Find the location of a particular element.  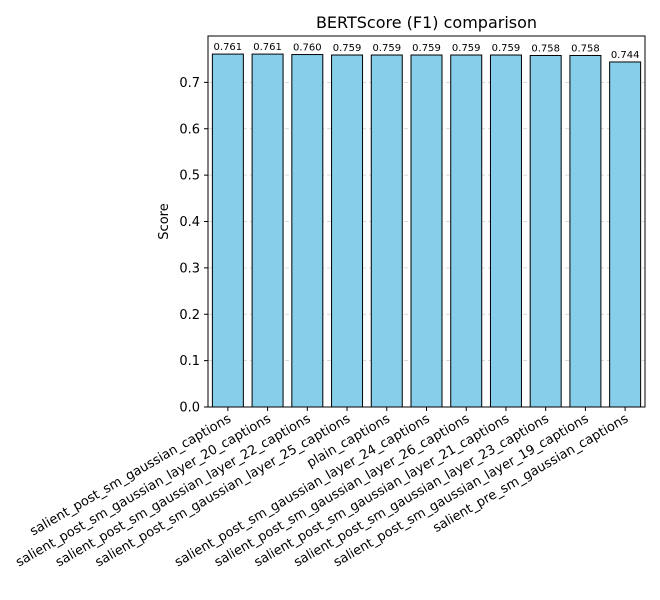

y-tick-label: 0.5 is located at coordinates (189, 176).